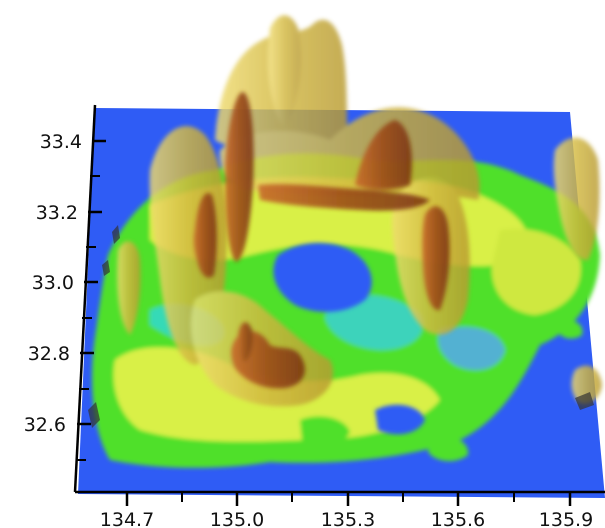  Describe the element at coordinates (245, 342) in the screenshot. I see `core-lower-spike` at that location.